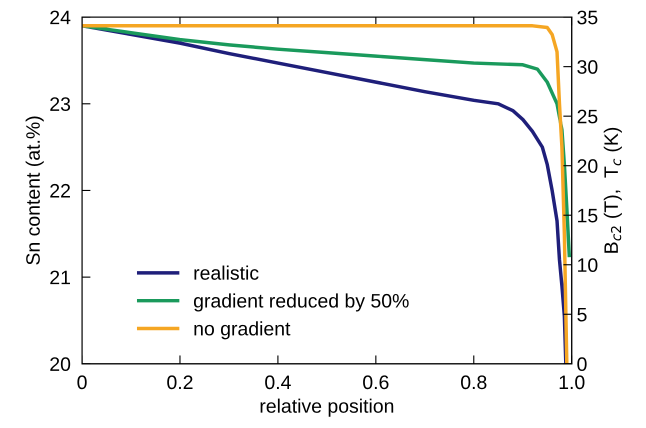 This screenshot has height=428, width=646. Describe the element at coordinates (82, 382) in the screenshot. I see `x-tick-label: 0` at that location.